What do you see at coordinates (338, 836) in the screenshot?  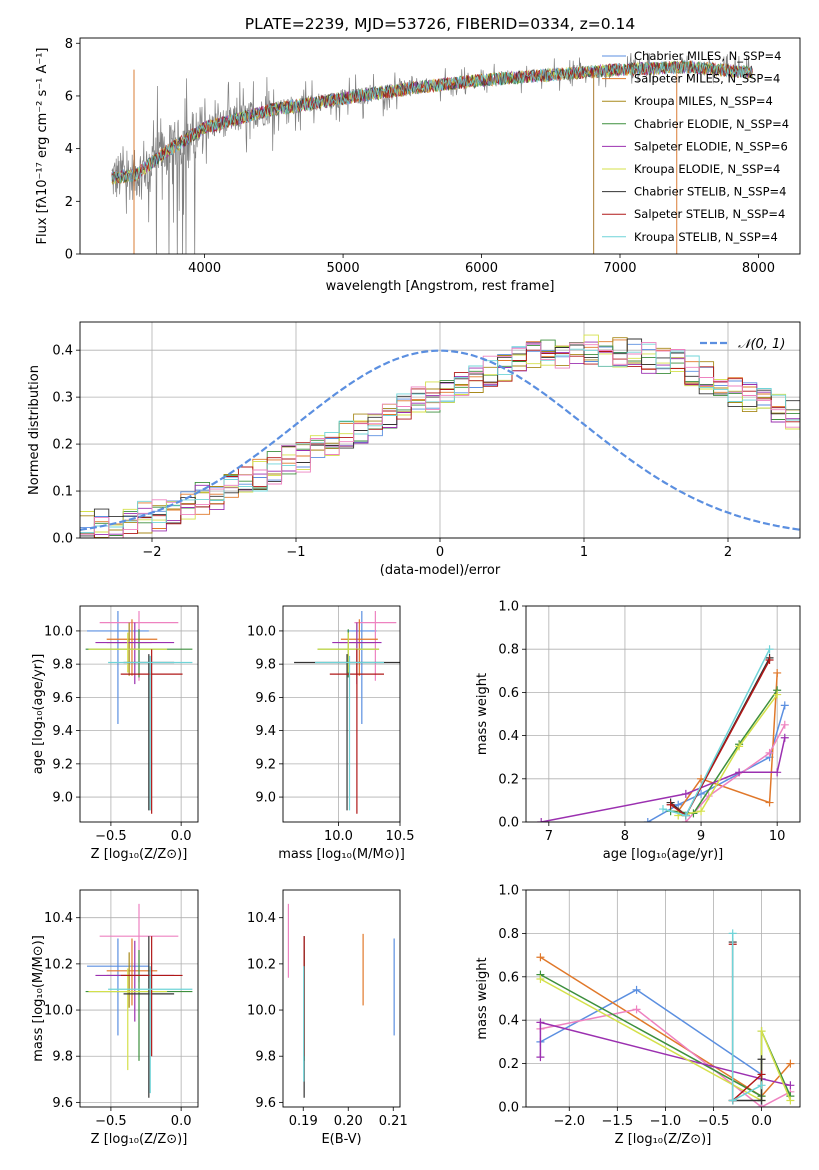 I see `x-tick-label: 10.0` at bounding box center [338, 836].